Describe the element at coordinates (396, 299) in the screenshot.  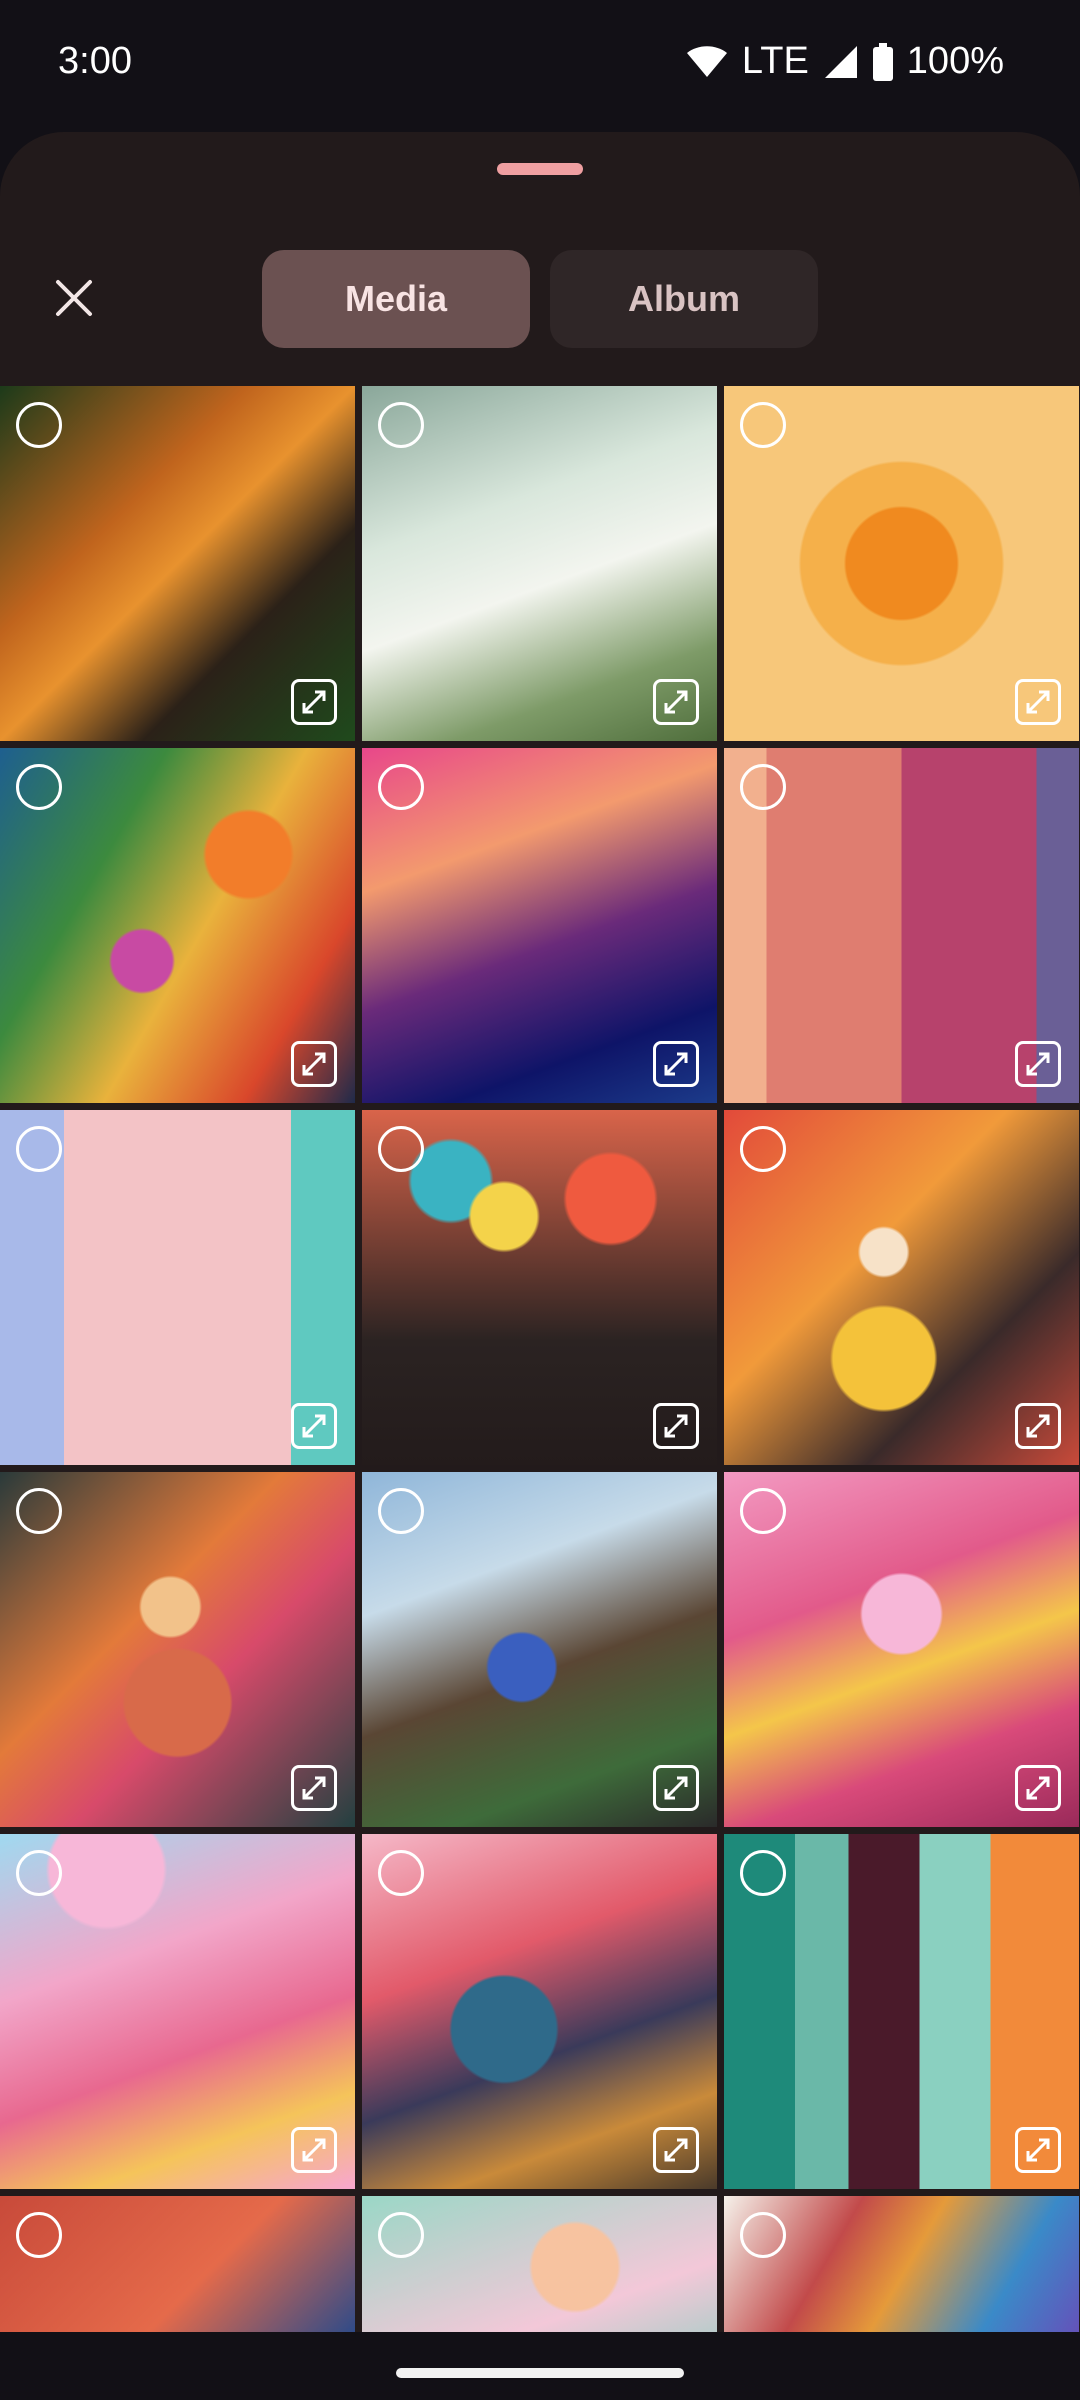
I see `tab-media: Media` at that location.